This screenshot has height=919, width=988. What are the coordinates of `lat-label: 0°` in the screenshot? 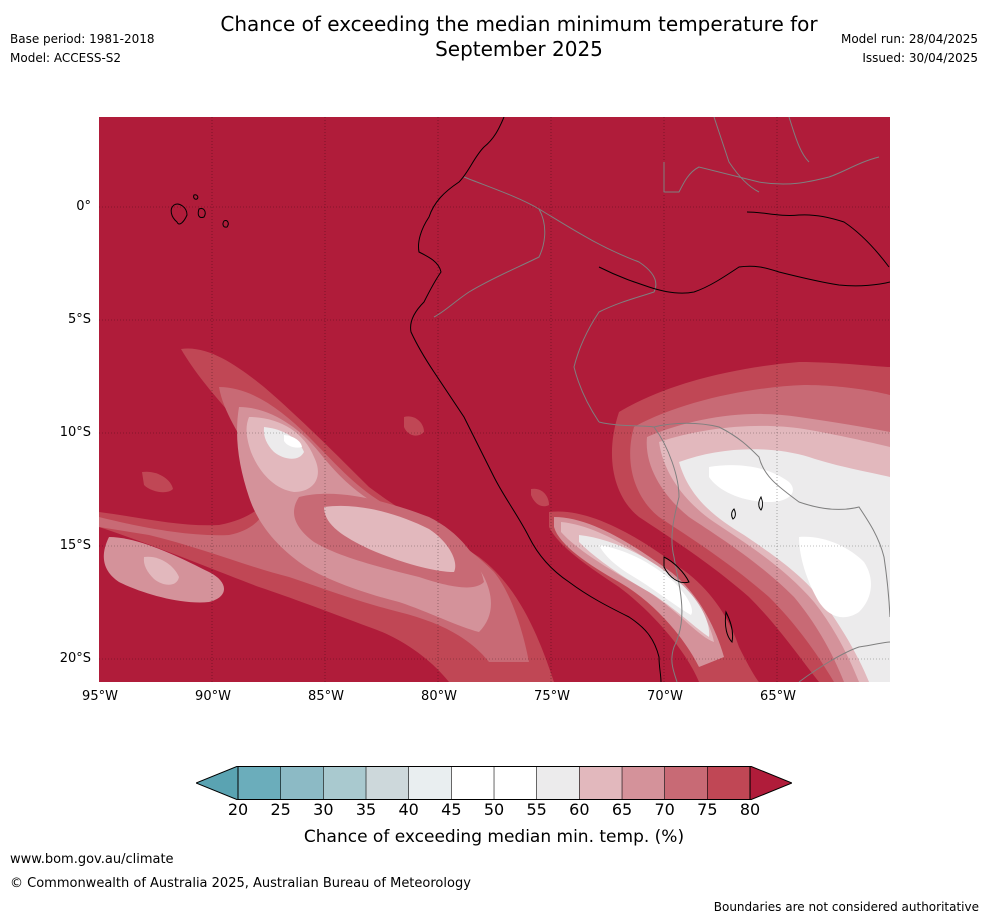 It's located at (83, 206).